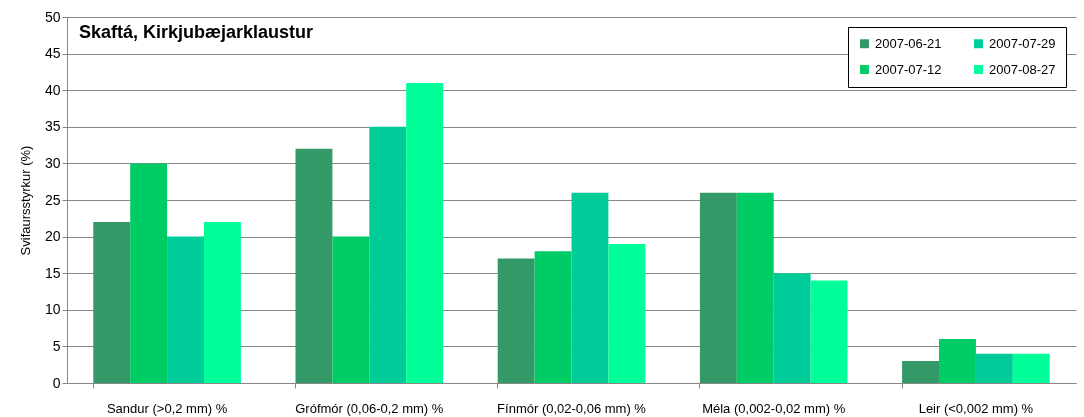 This screenshot has width=1084, height=417. I want to click on x-tick-label: Leir (<0,002 mm) %, so click(976, 408).